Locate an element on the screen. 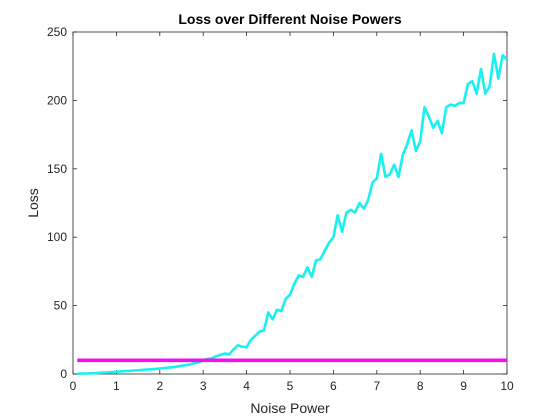 This screenshot has height=420, width=560. x-tick-label: 8 is located at coordinates (420, 386).